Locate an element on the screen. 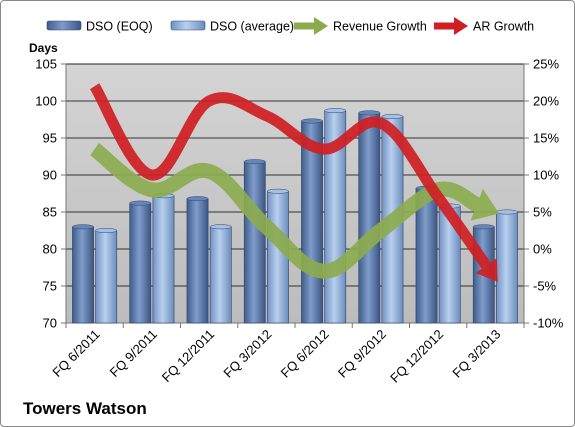 The image size is (575, 427). y2-tick-label: 25% is located at coordinates (546, 64).